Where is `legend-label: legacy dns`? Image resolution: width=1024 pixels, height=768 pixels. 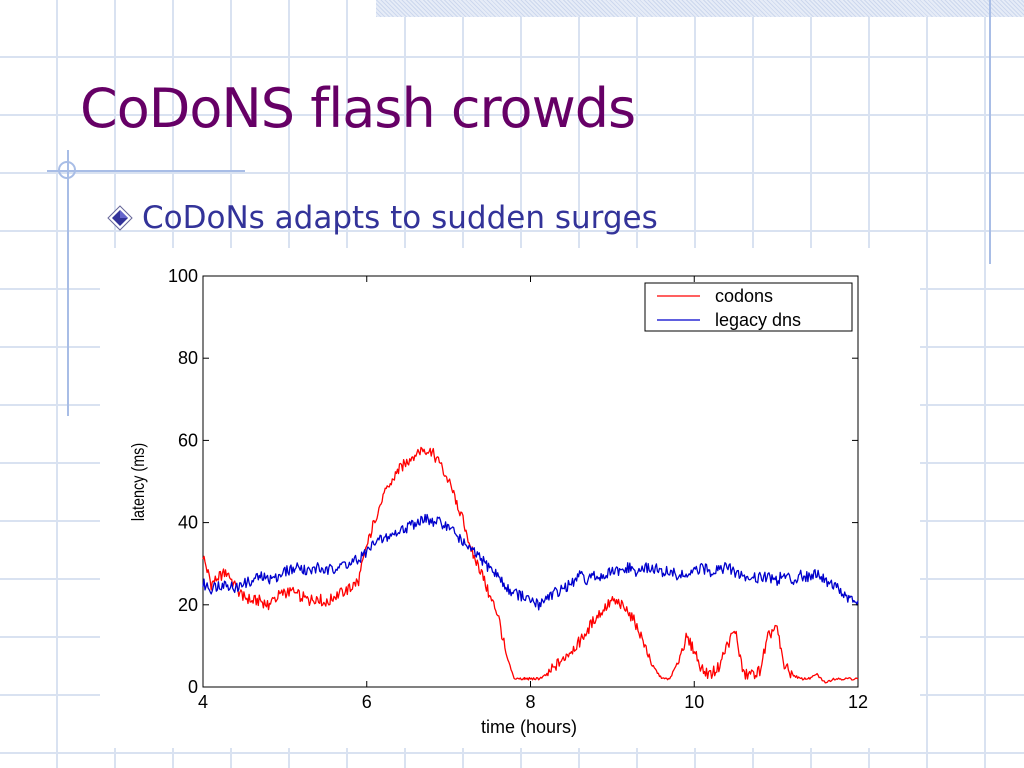
legend-label: legacy dns is located at coordinates (758, 320).